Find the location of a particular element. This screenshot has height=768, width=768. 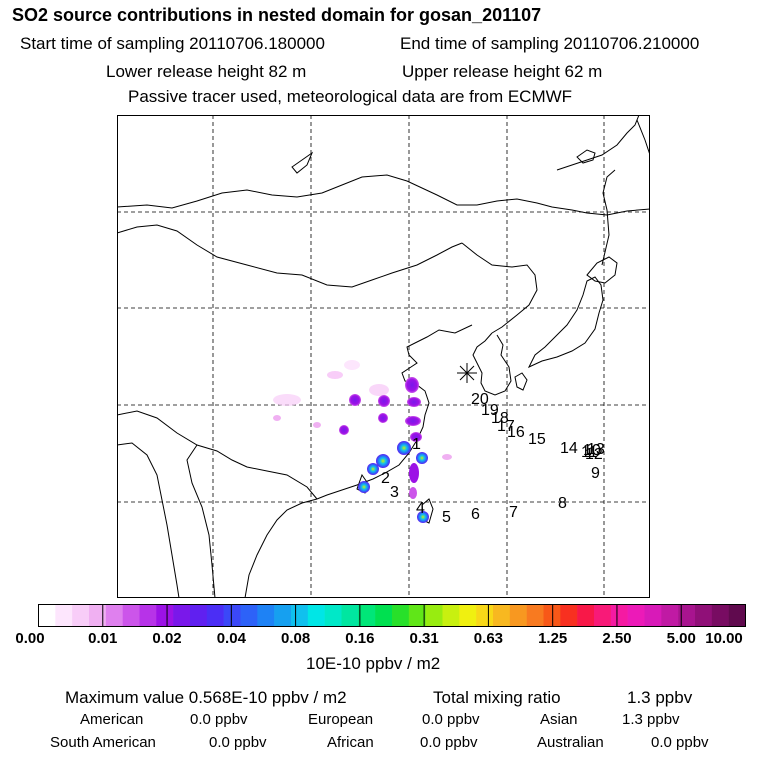

colorbar-tick-label: 0.31 is located at coordinates (424, 638).